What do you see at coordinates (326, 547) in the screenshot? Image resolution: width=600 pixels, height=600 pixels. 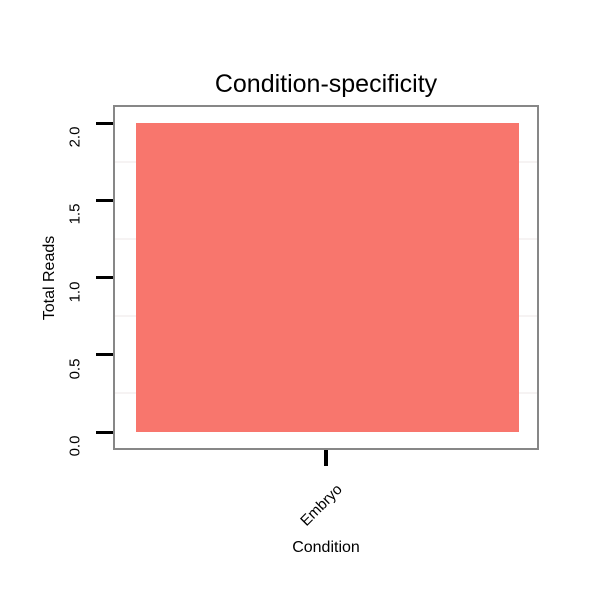 I see `x-axis-title: Condition` at bounding box center [326, 547].